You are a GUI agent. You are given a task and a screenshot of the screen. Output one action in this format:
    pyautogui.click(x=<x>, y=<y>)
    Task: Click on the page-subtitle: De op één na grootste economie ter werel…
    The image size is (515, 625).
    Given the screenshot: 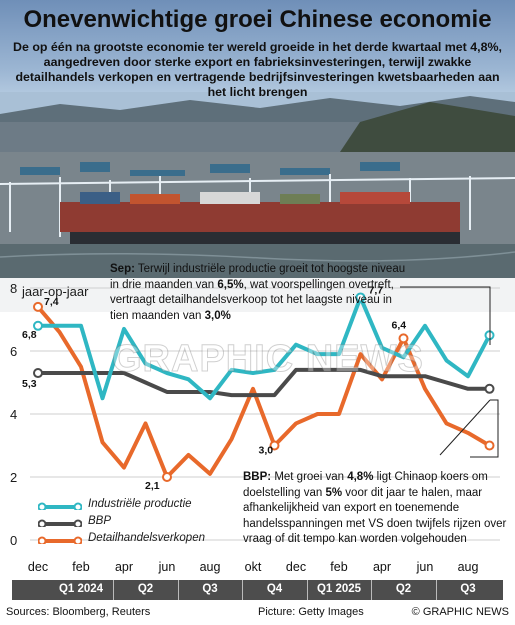 What is the action you would take?
    pyautogui.click(x=257, y=69)
    